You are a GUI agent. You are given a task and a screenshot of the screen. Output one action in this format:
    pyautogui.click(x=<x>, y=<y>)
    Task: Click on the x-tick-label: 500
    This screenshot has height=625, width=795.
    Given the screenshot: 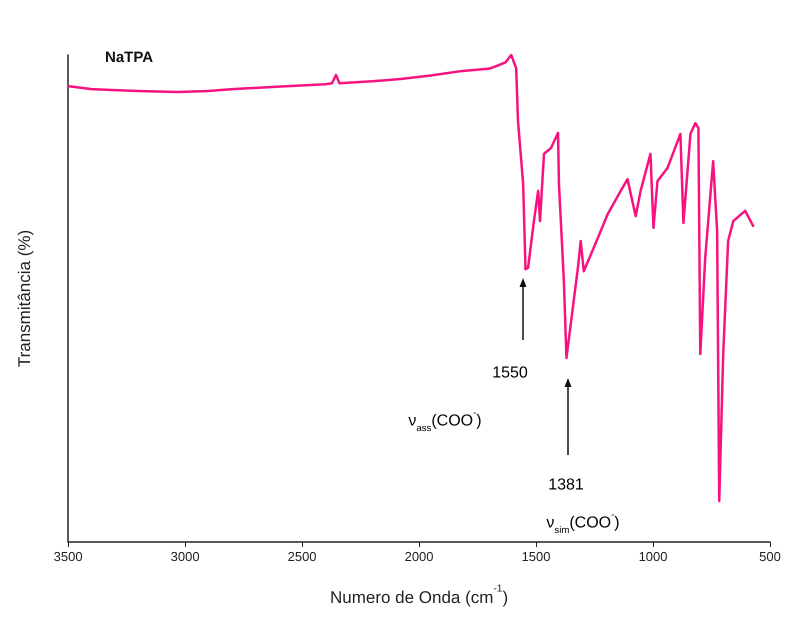 What is the action you would take?
    pyautogui.click(x=770, y=556)
    